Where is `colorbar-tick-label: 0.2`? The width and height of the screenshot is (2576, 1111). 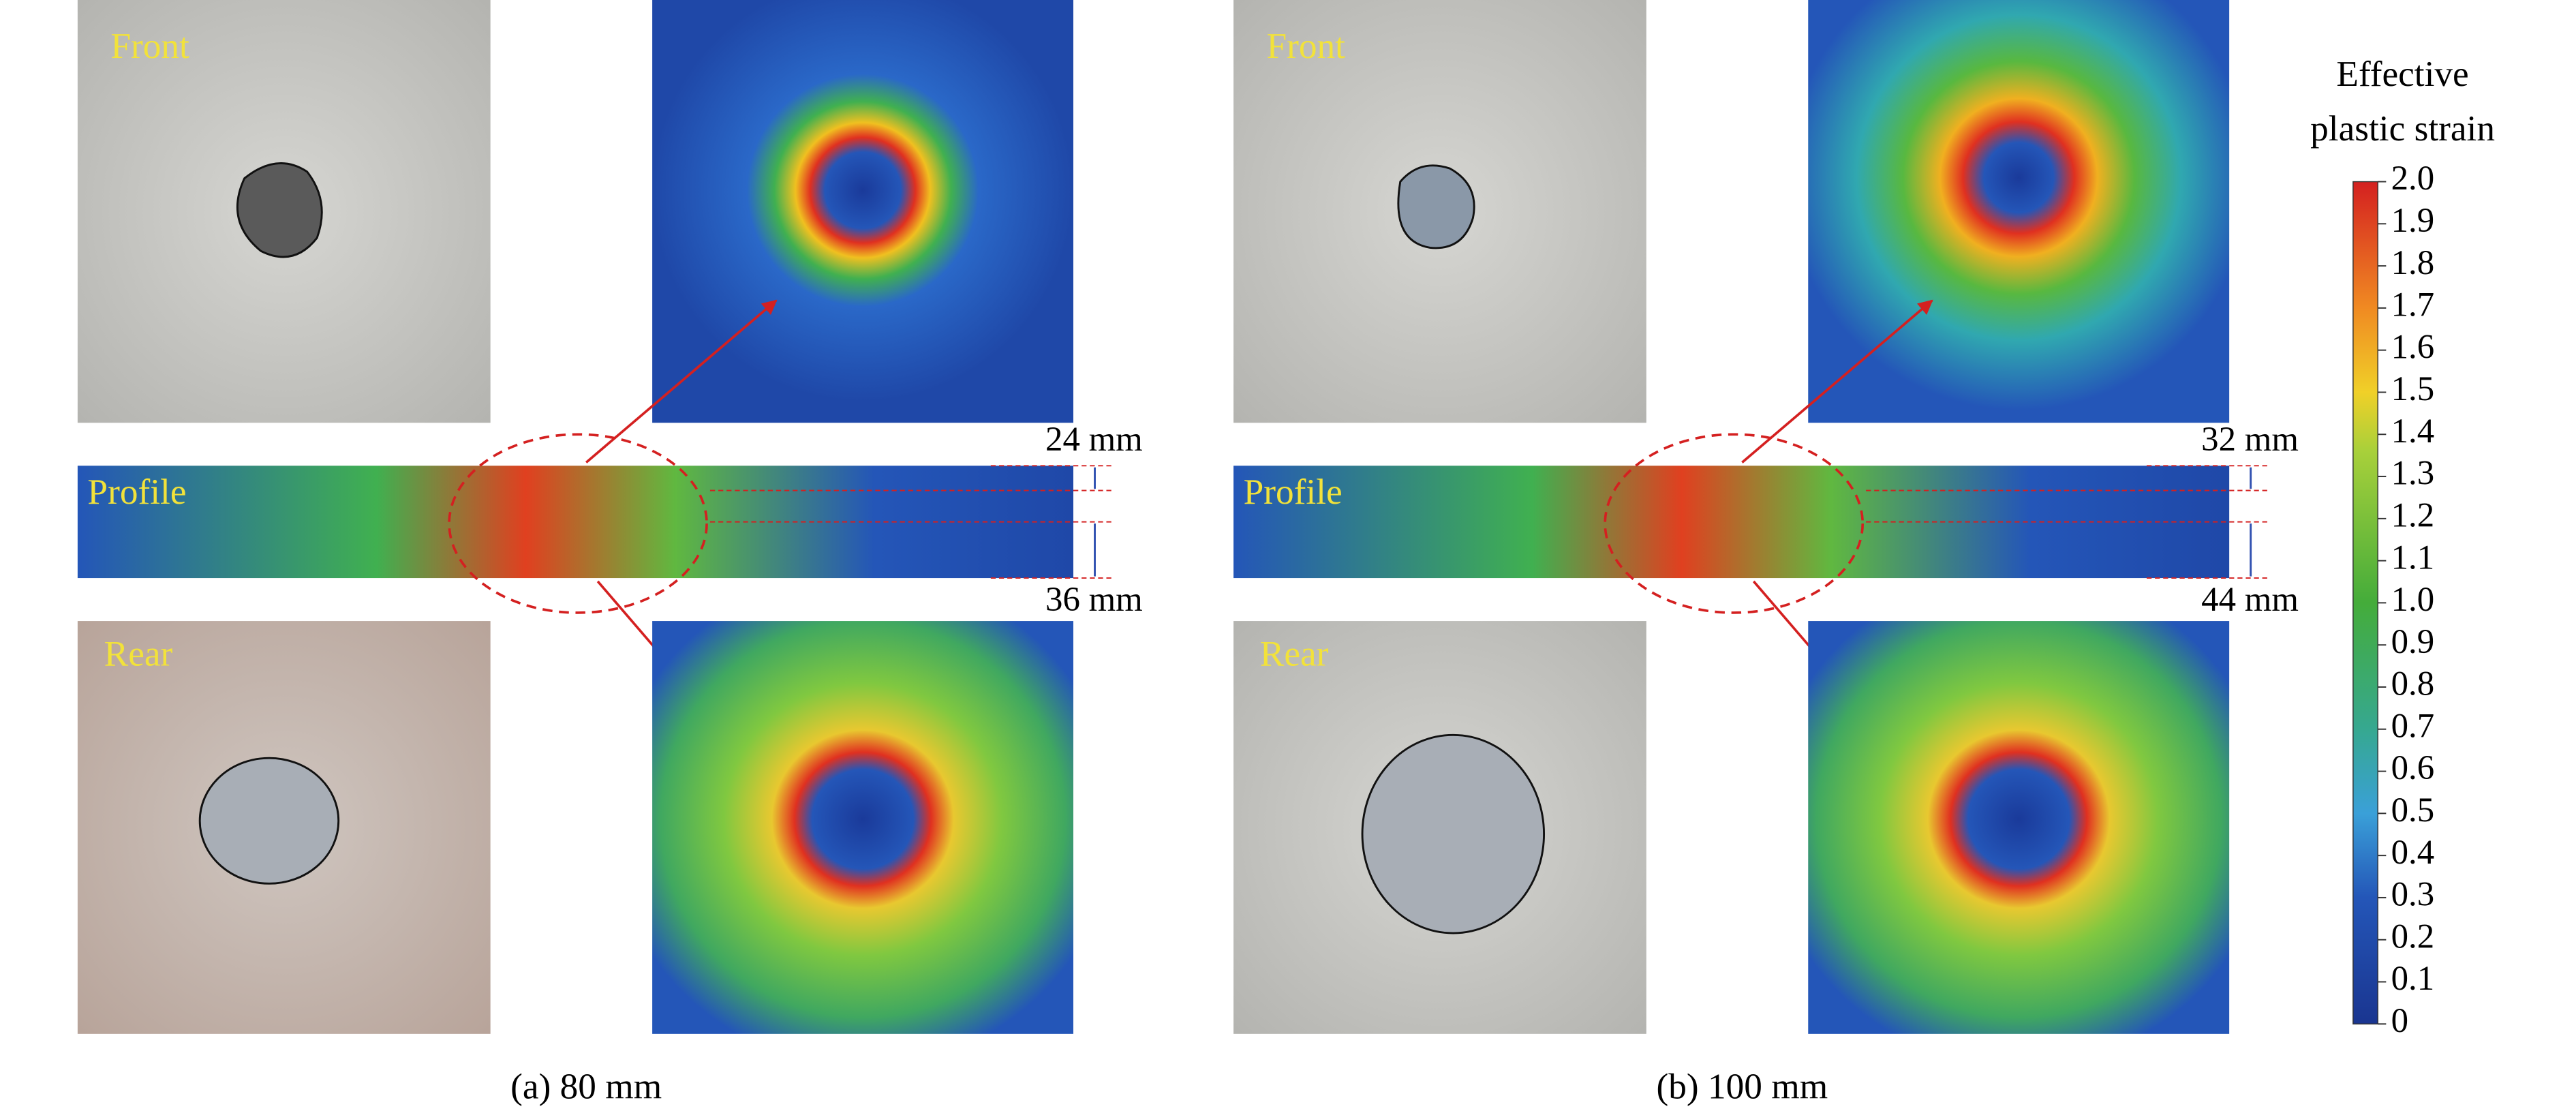
colorbar-tick-label: 0.2 is located at coordinates (2413, 936).